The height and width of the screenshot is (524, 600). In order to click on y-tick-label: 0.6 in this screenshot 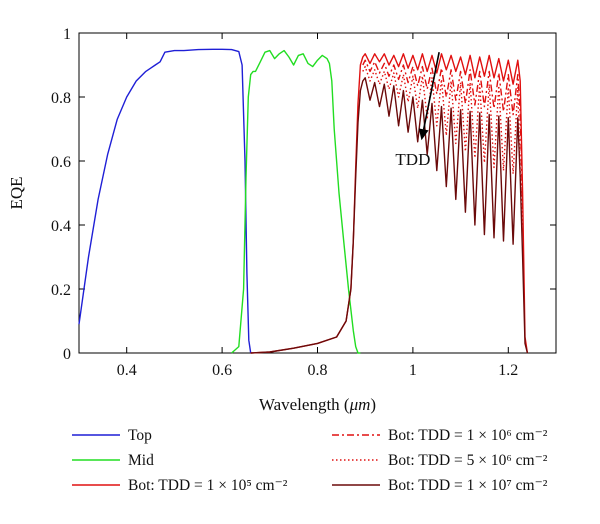, I will do `click(61, 162)`.